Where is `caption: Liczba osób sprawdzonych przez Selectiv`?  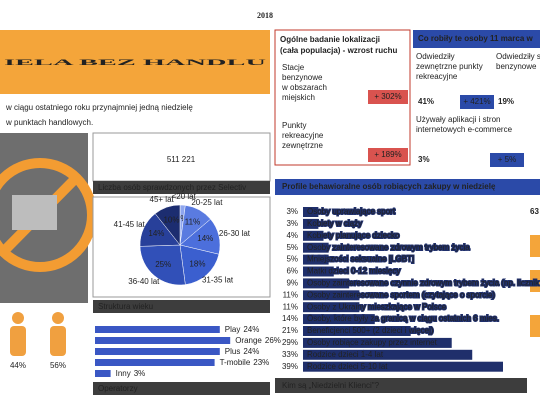
caption: Liczba osób sprawdzonych przez Selectiv is located at coordinates (172, 187).